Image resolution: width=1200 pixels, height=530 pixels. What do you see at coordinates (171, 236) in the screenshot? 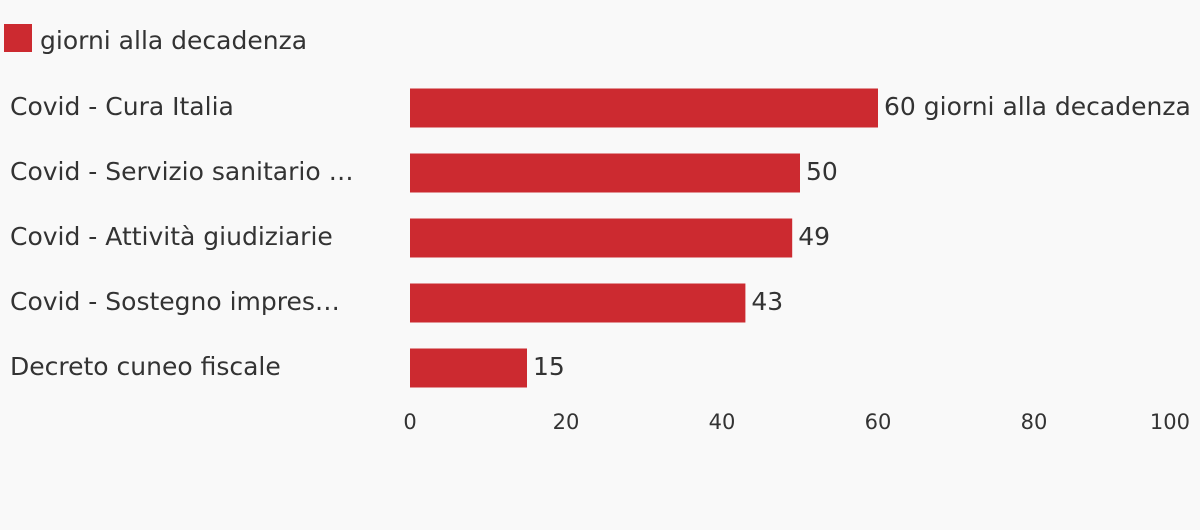
I see `category-label: Covid - Attività giudiziarie` at bounding box center [171, 236].